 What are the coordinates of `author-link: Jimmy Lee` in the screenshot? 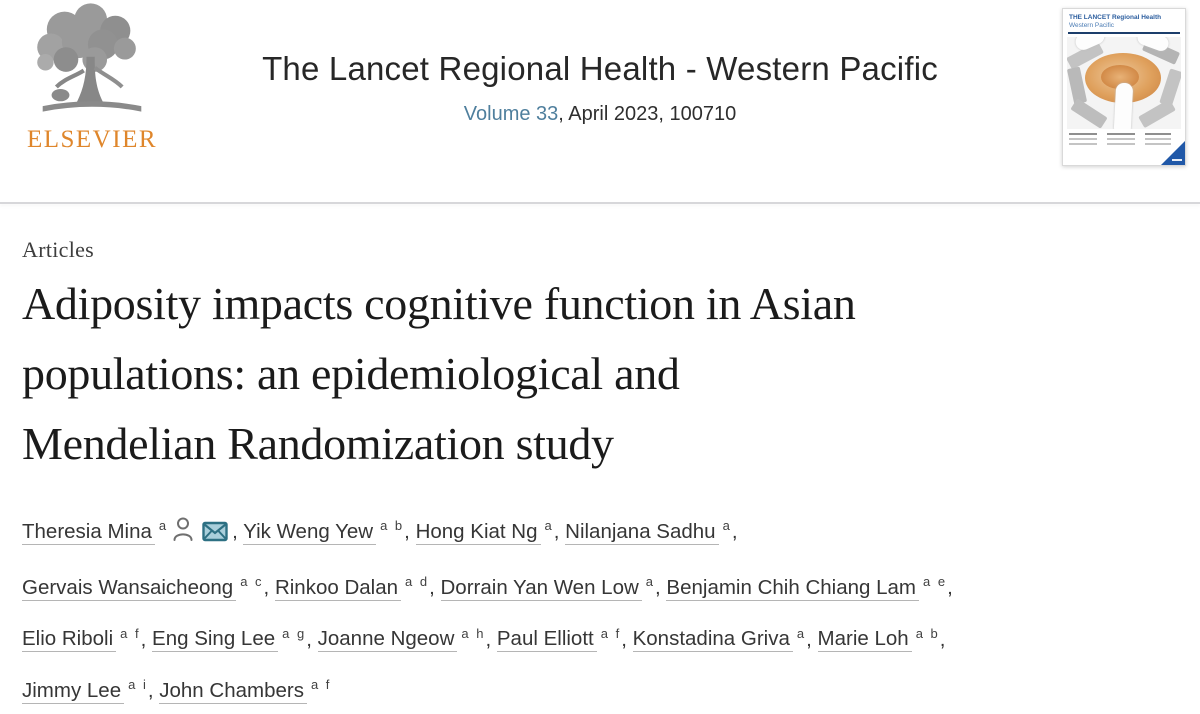 It's located at (73, 692).